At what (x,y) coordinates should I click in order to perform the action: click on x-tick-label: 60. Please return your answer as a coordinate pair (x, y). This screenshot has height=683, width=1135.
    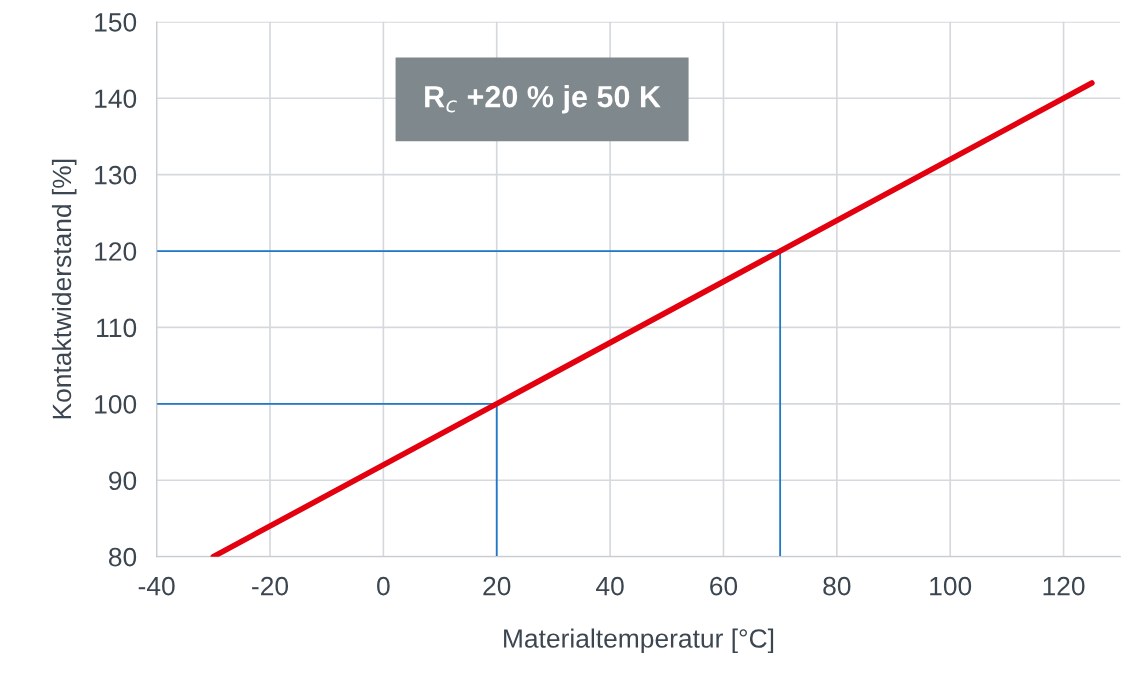
    Looking at the image, I should click on (724, 586).